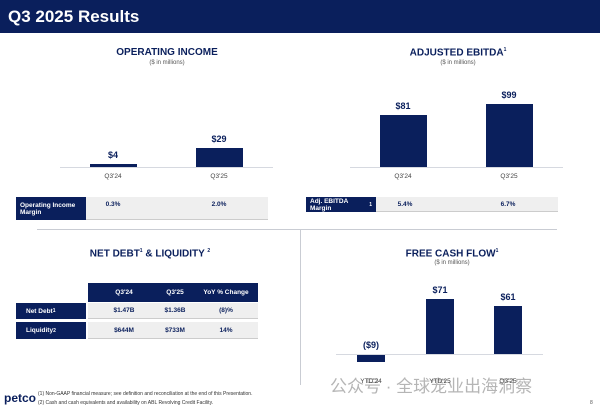  What do you see at coordinates (371, 359) in the screenshot?
I see `bar-YTD'24` at bounding box center [371, 359].